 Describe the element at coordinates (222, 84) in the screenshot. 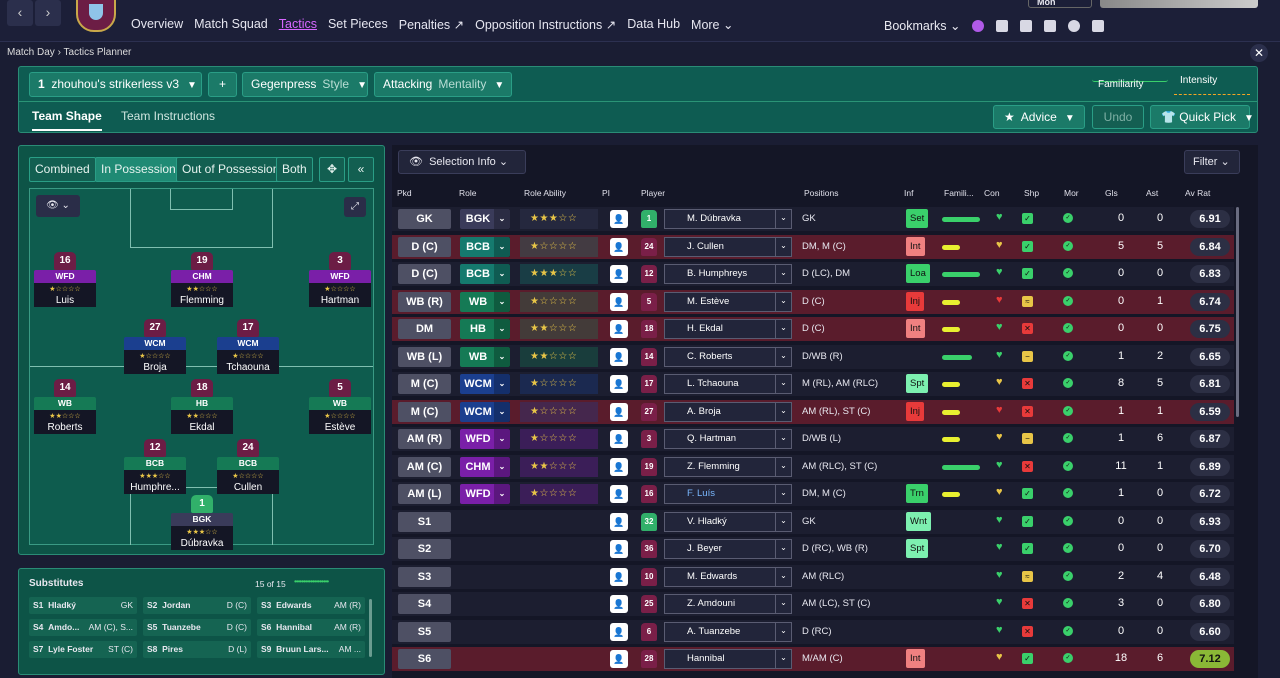

I see `add-tactic-button: +` at that location.